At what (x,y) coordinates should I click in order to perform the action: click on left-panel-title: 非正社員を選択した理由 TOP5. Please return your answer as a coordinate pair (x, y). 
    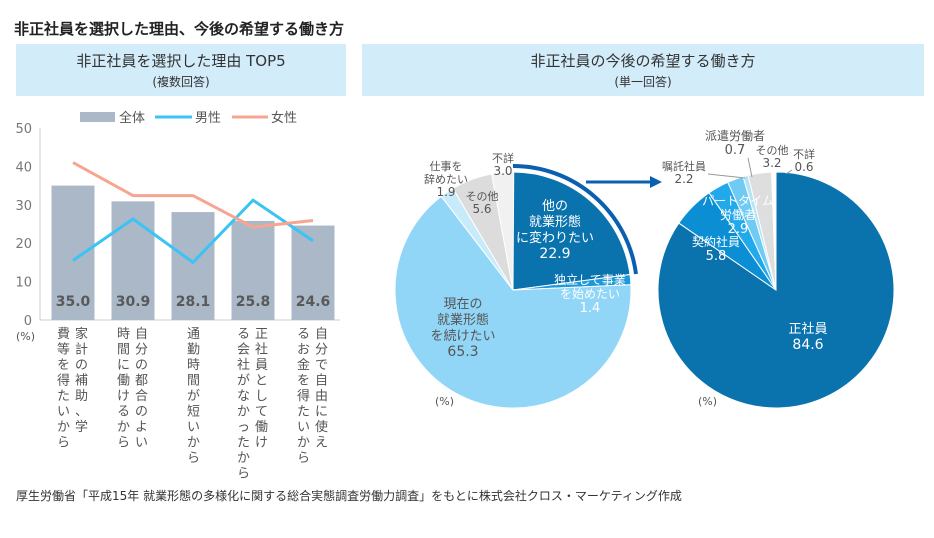
    Looking at the image, I should click on (181, 61).